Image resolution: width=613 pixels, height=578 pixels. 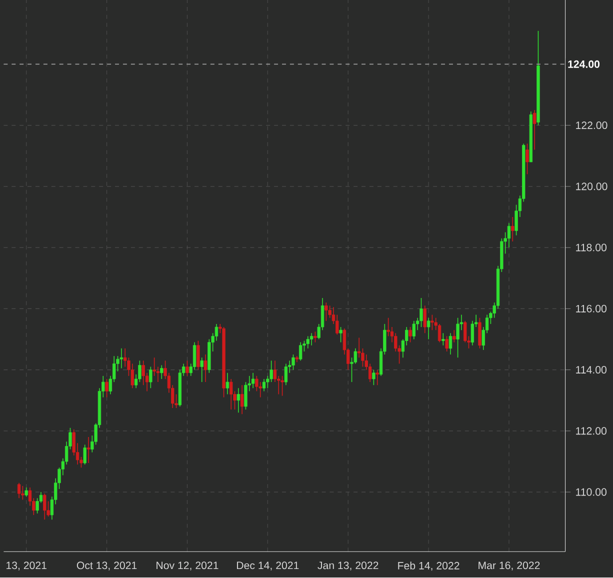 What do you see at coordinates (509, 566) in the screenshot?
I see `x-tick-label: Mar 16, 2022` at bounding box center [509, 566].